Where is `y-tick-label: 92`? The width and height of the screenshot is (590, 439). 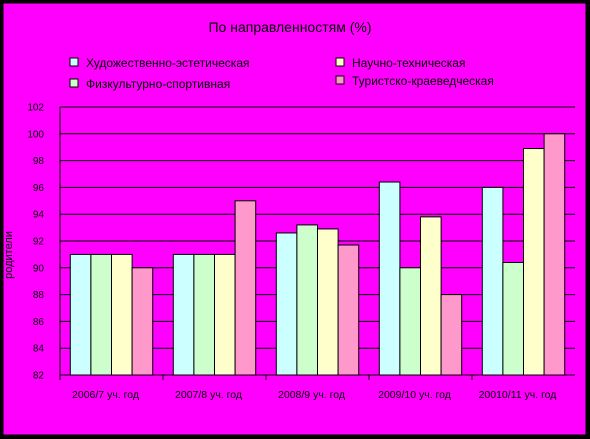 y-tick-label: 92 is located at coordinates (39, 242).